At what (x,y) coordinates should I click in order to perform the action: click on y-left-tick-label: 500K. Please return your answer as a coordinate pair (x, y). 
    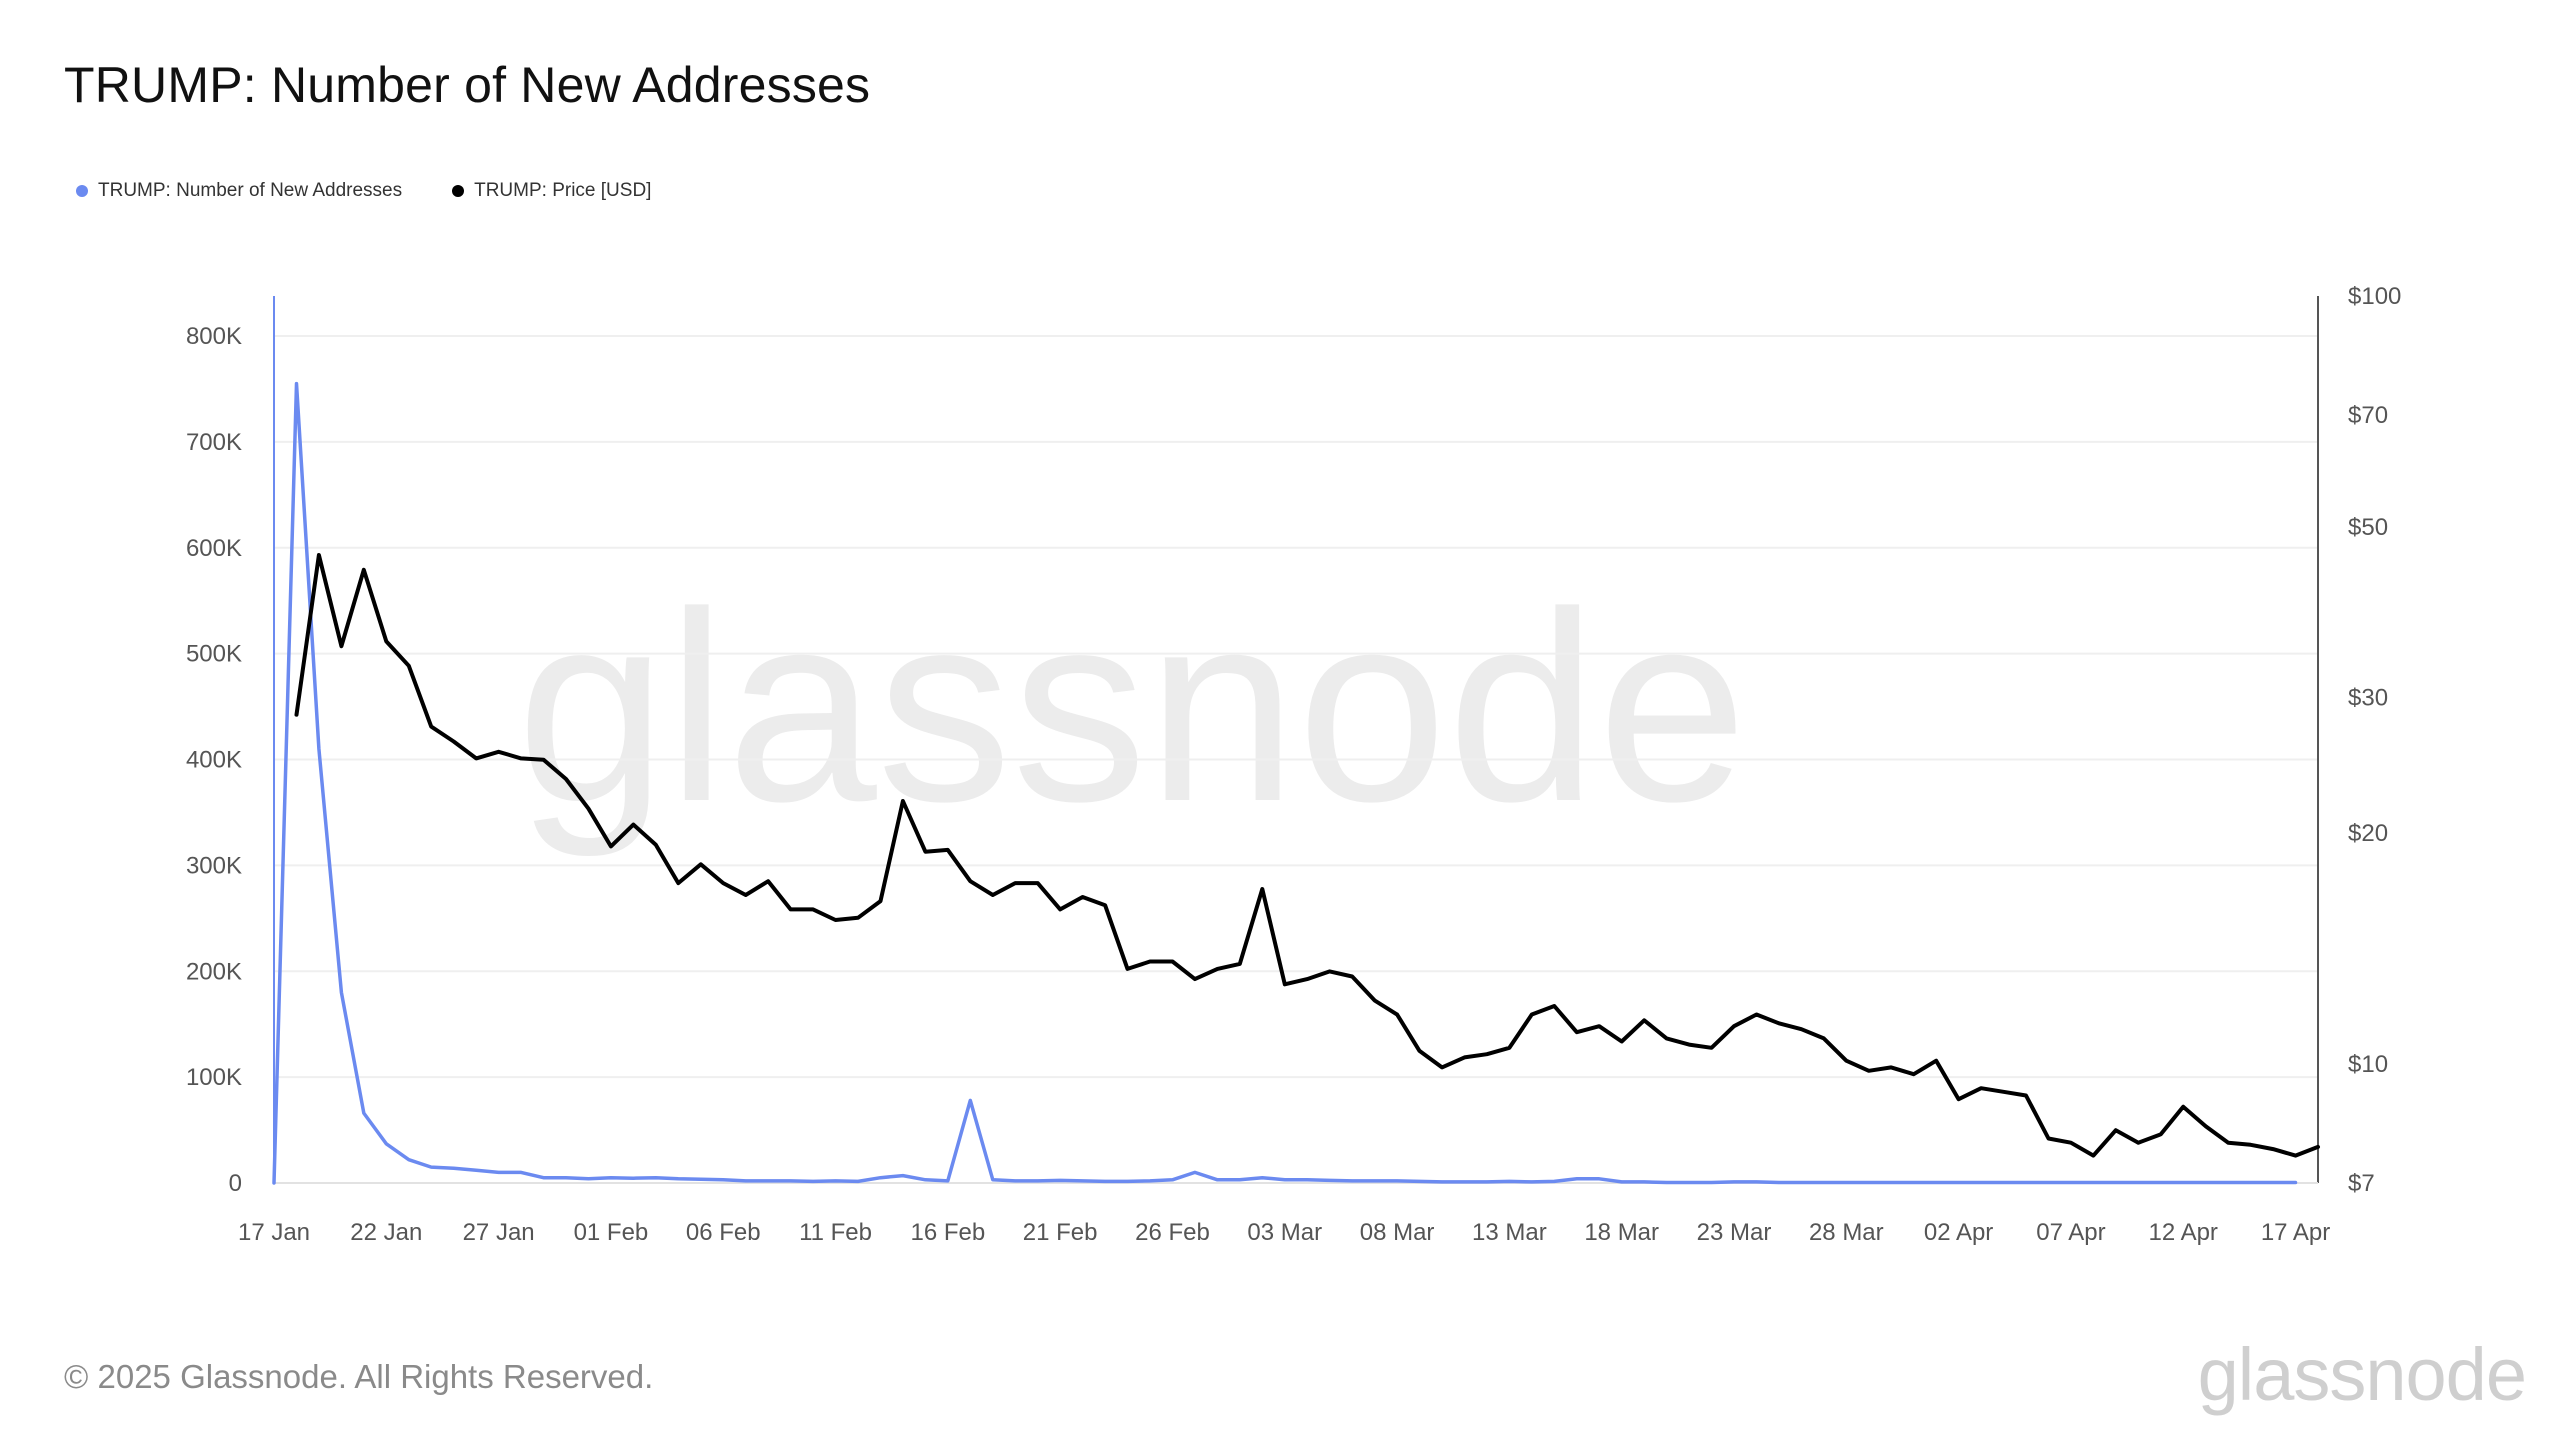
    Looking at the image, I should click on (214, 654).